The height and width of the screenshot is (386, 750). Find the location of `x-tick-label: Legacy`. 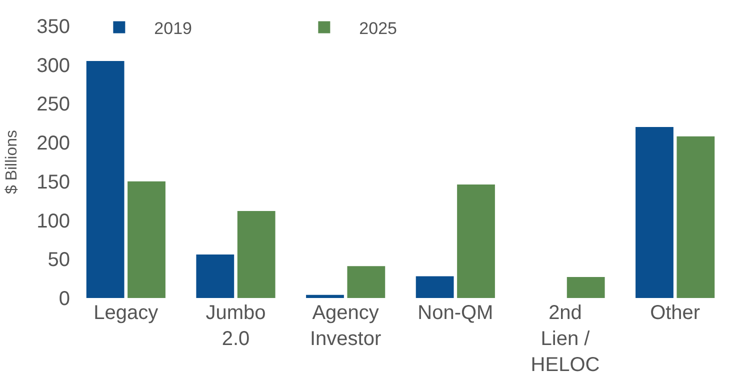

x-tick-label: Legacy is located at coordinates (126, 313).